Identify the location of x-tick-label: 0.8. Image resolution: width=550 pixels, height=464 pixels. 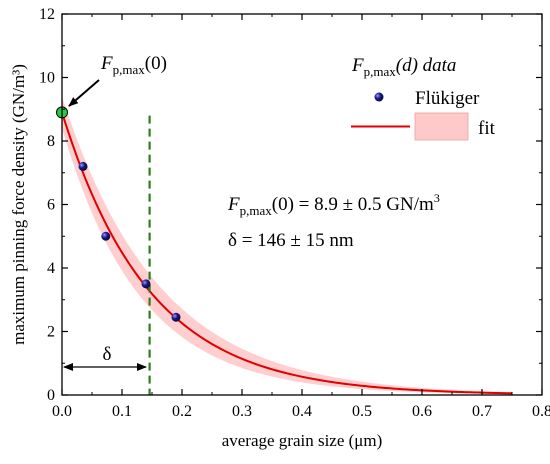
(541, 411).